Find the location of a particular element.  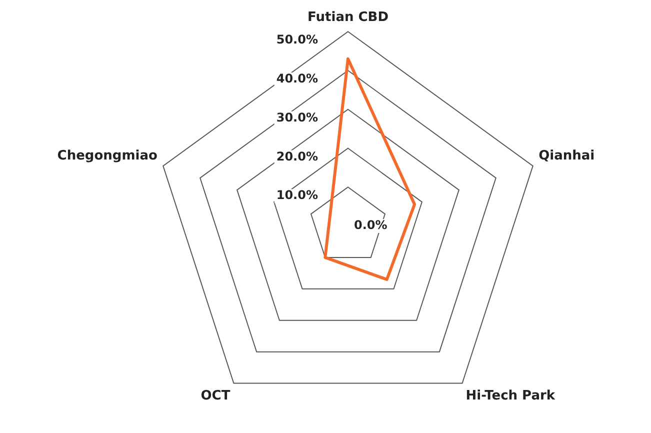

spoke-label: Chegongmiao is located at coordinates (107, 156).